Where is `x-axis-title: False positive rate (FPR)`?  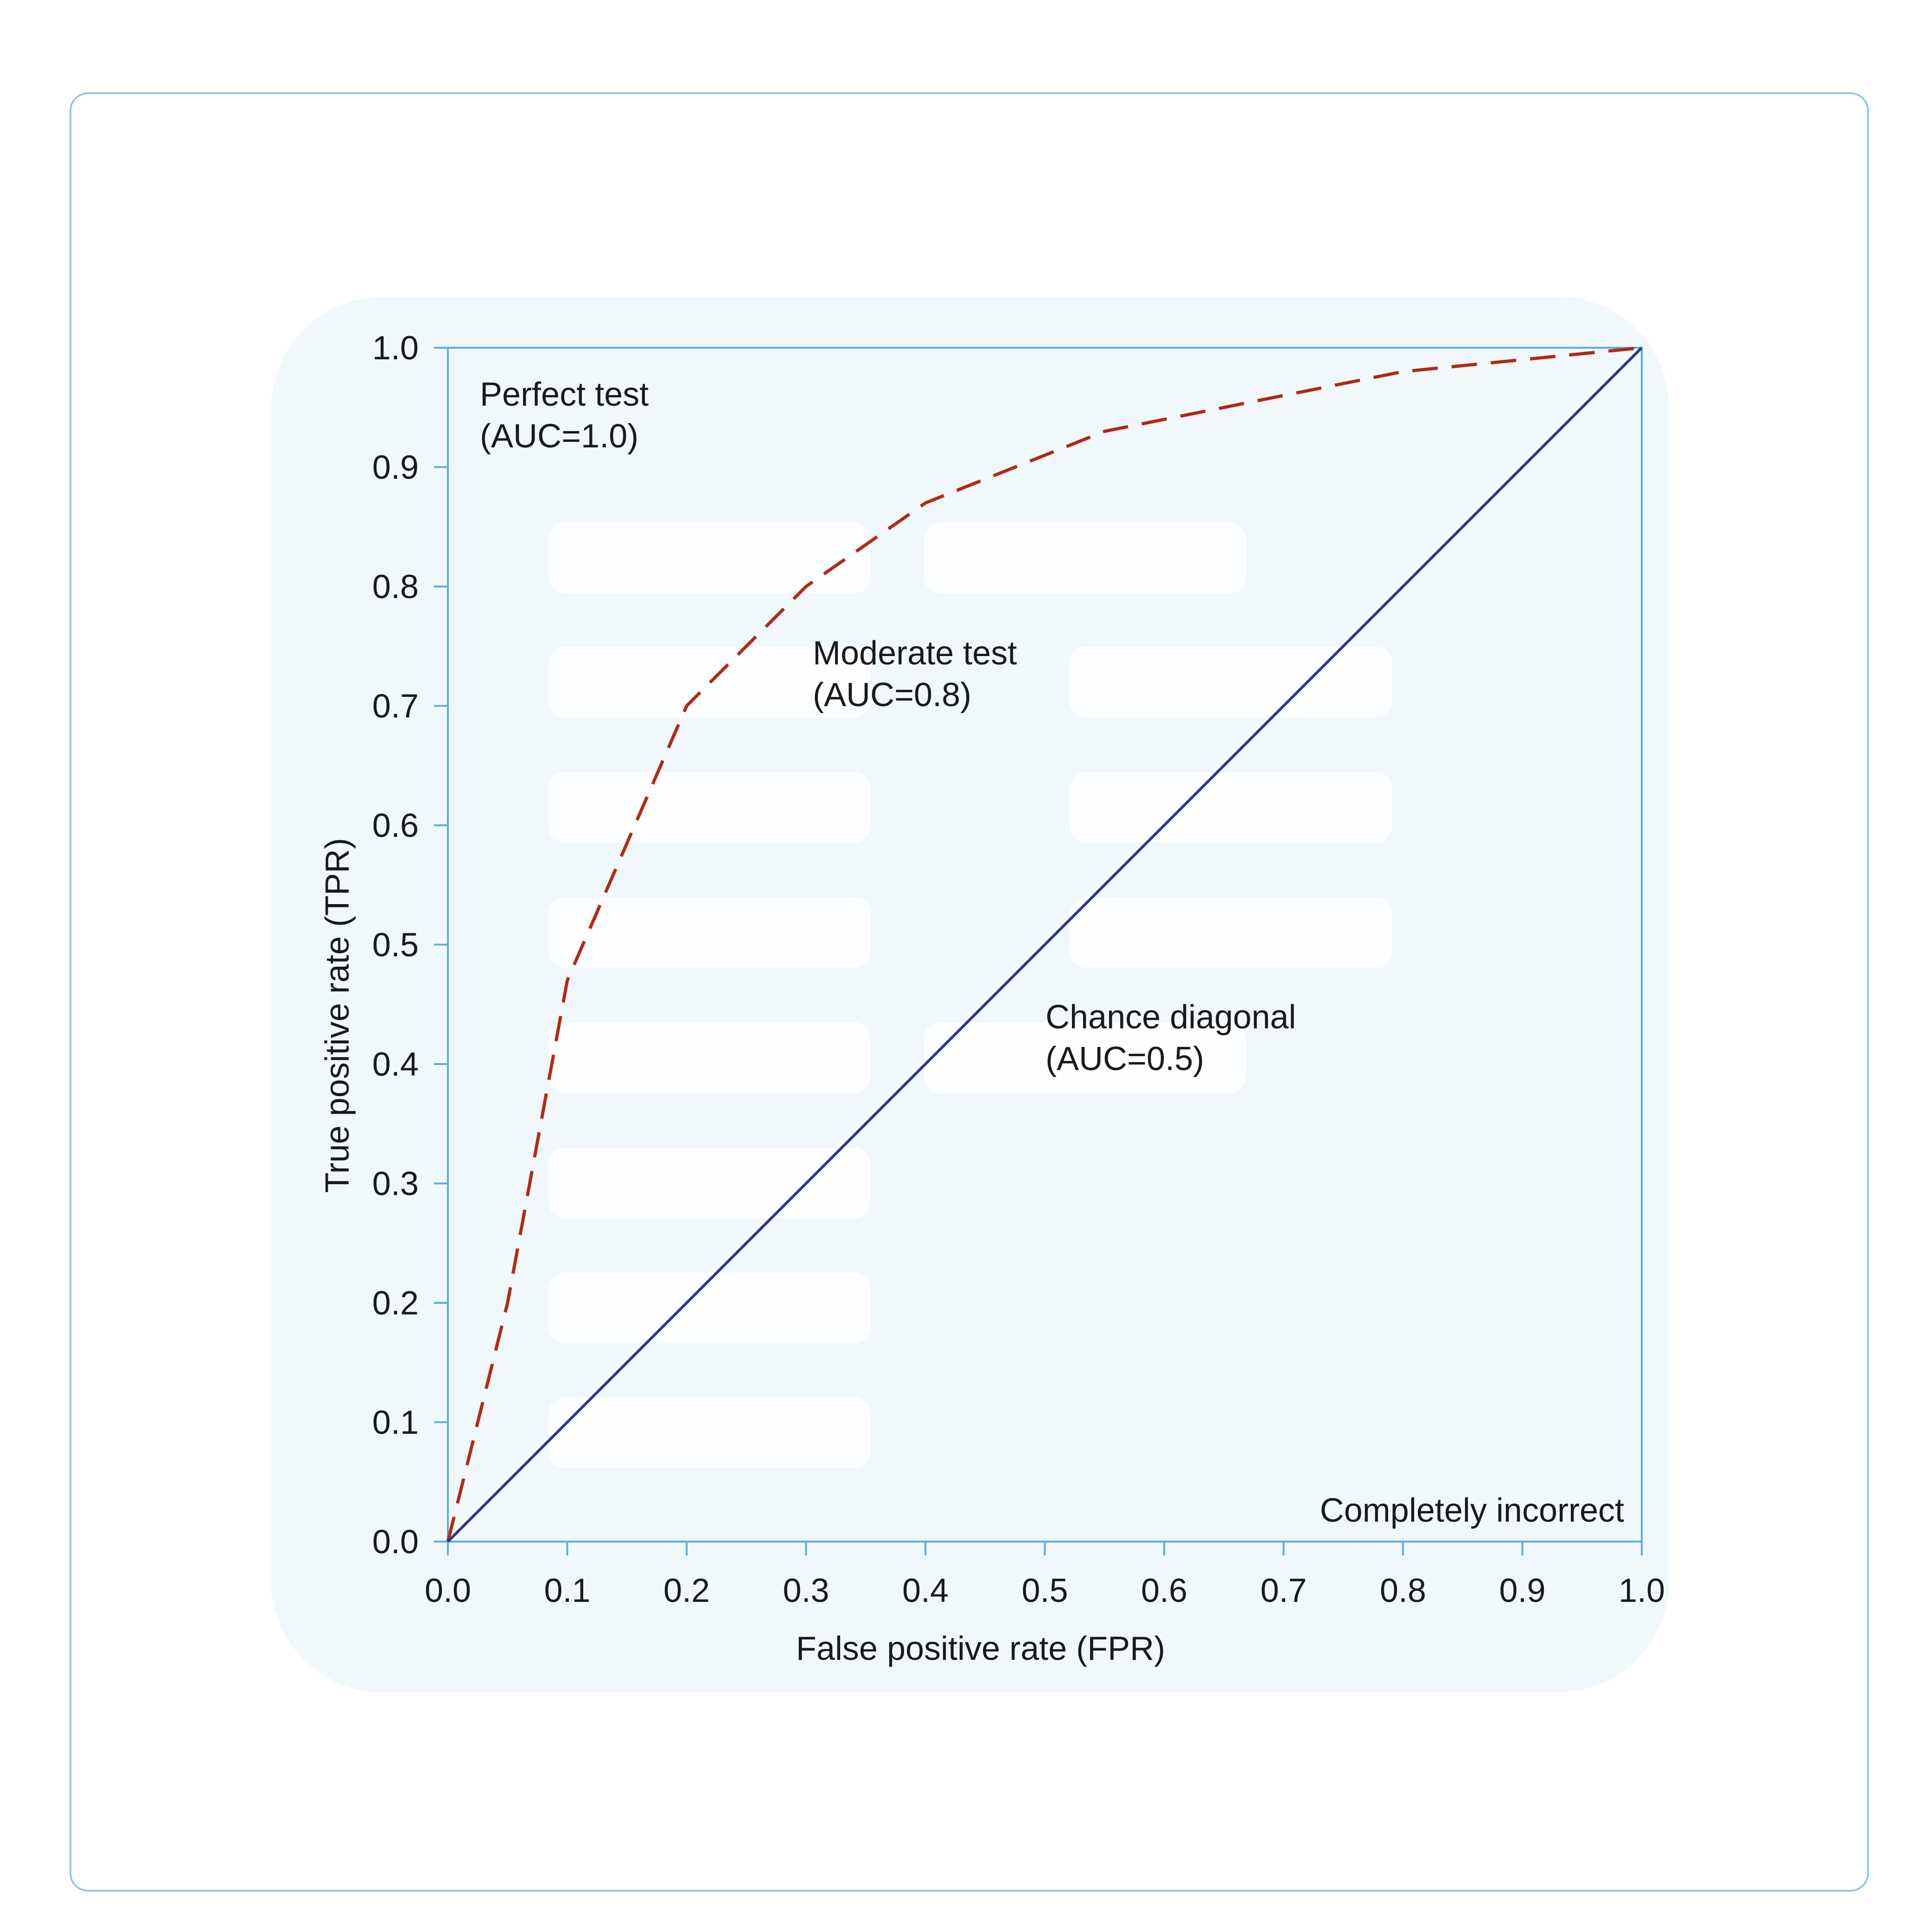
x-axis-title: False positive rate (FPR) is located at coordinates (981, 1648).